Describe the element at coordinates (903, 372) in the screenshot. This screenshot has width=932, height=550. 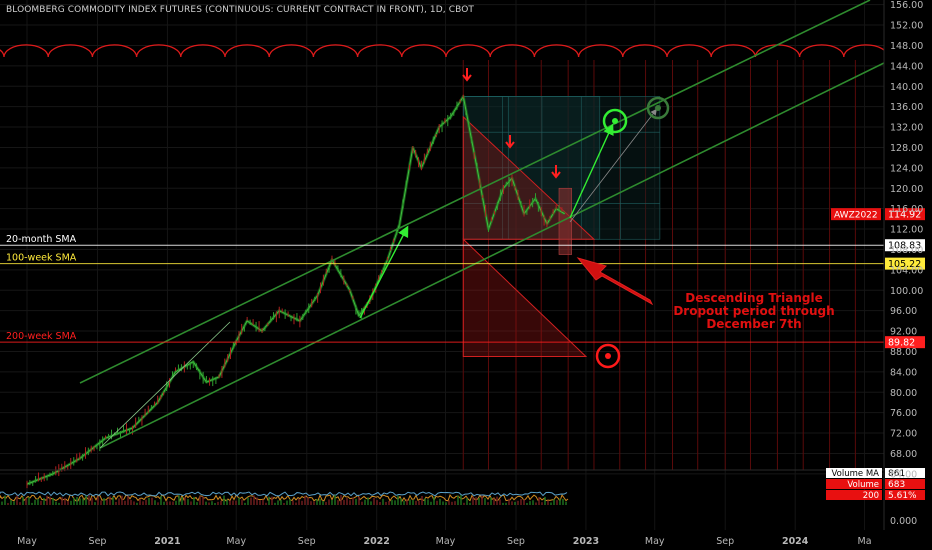
I see `y-tick-label: 84.00` at that location.